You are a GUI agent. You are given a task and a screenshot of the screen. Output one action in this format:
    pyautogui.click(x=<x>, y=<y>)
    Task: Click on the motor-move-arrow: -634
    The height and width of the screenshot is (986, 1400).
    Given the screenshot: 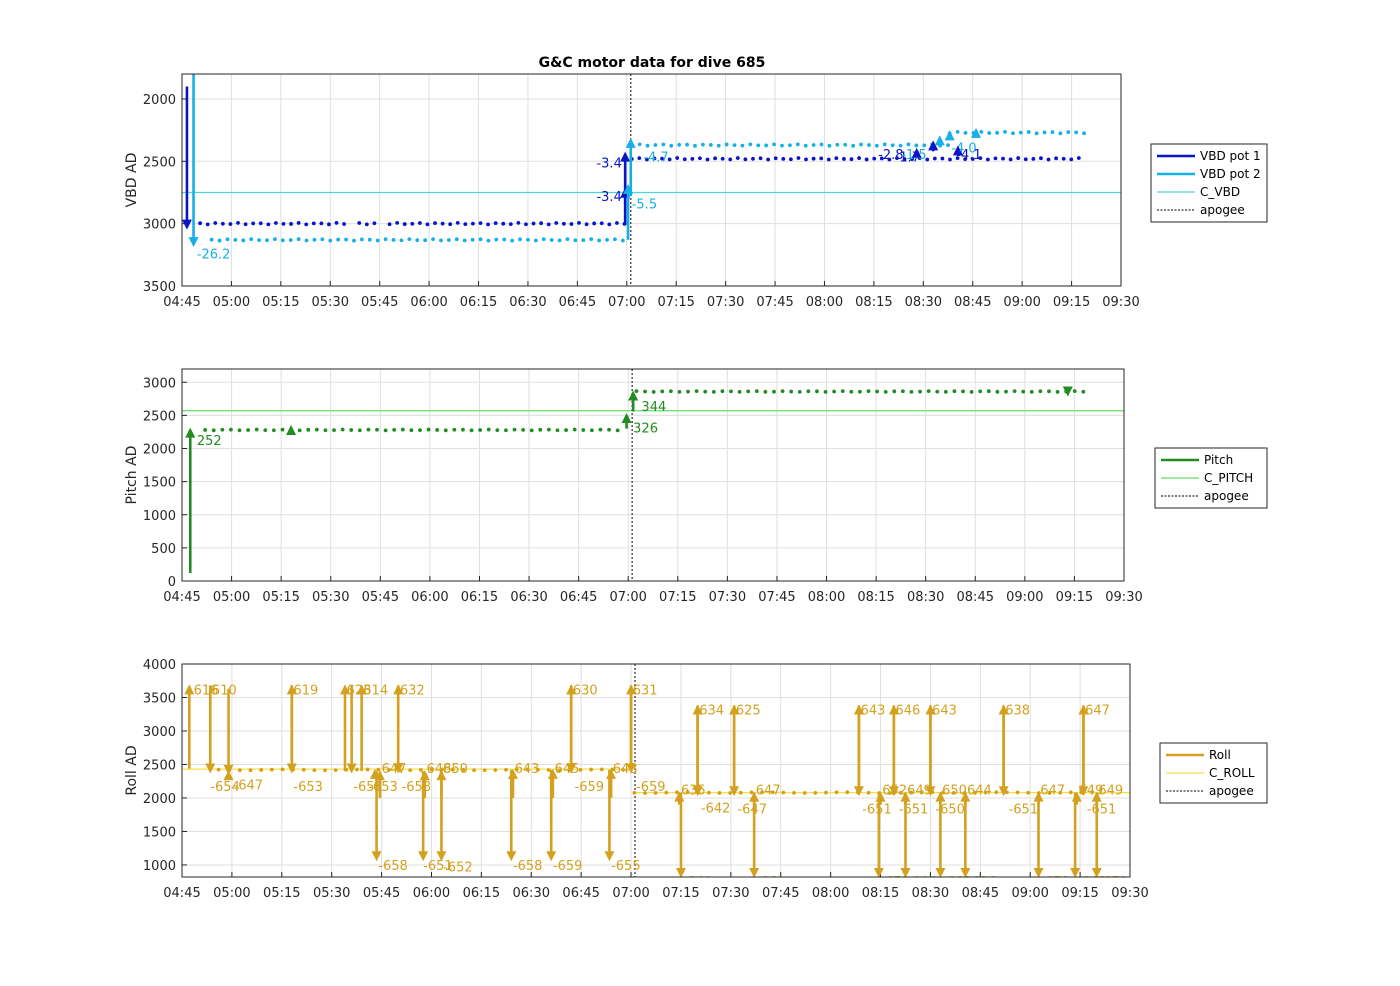 What is the action you would take?
    pyautogui.click(x=978, y=834)
    